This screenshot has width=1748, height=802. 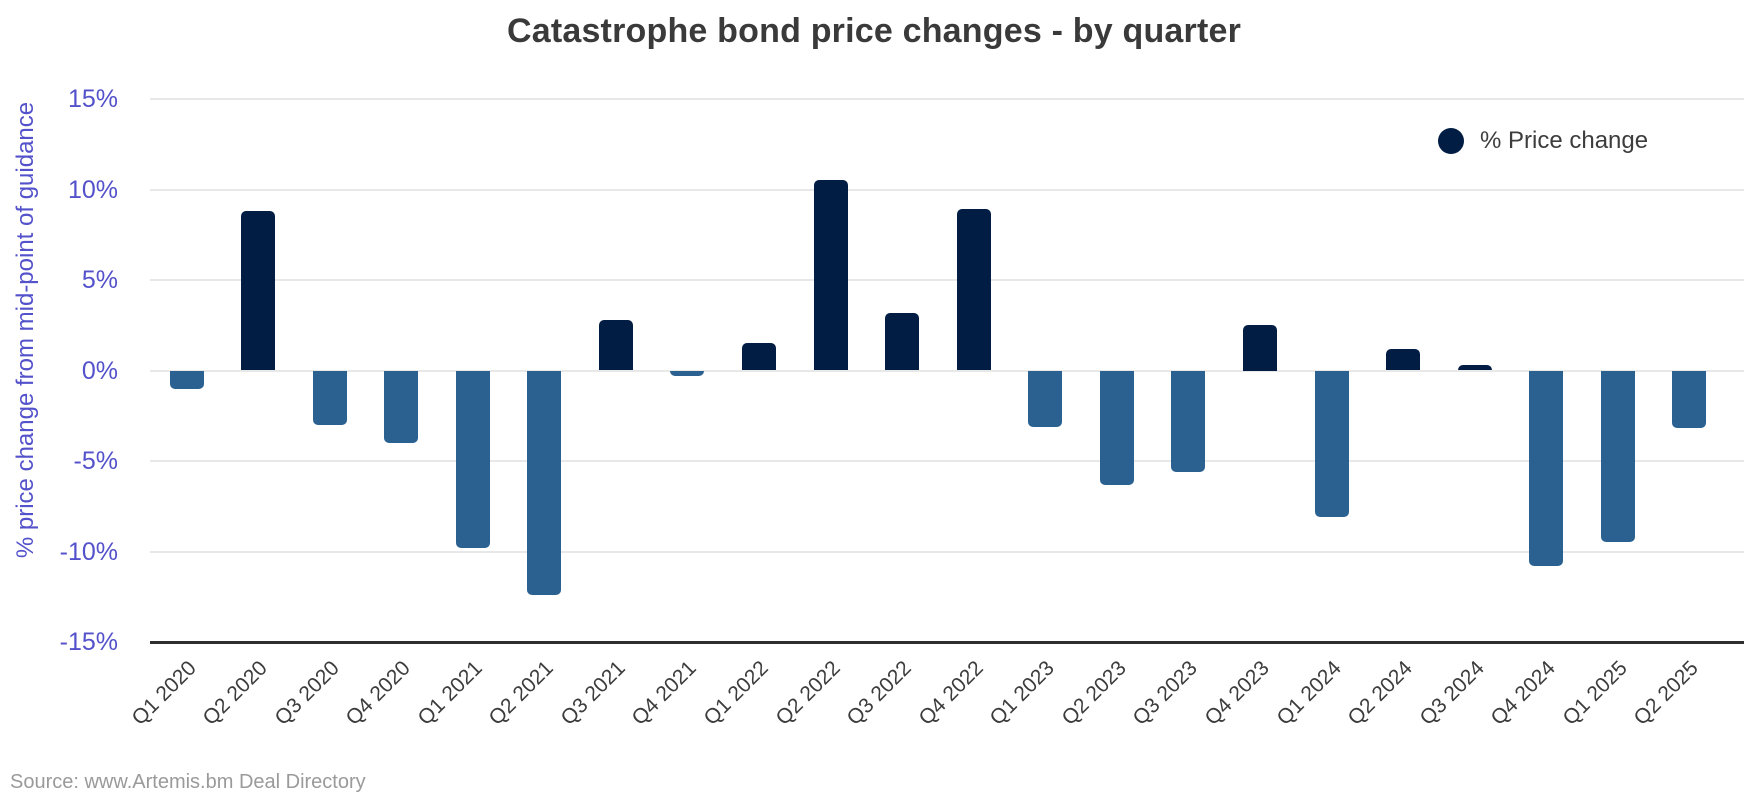 What do you see at coordinates (1451, 141) in the screenshot?
I see `legend-dot-icon` at bounding box center [1451, 141].